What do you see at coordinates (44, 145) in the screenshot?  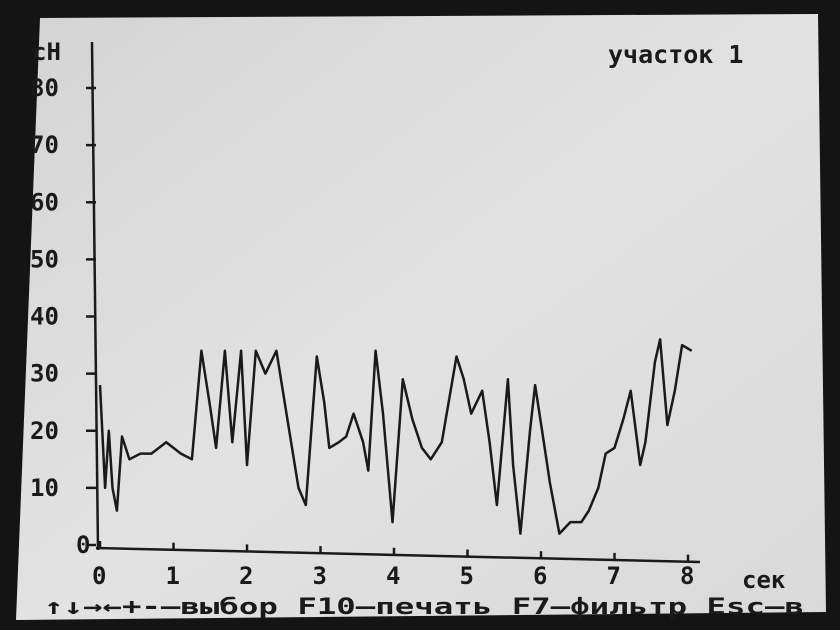 I see `y-tick-label: 70` at bounding box center [44, 145].